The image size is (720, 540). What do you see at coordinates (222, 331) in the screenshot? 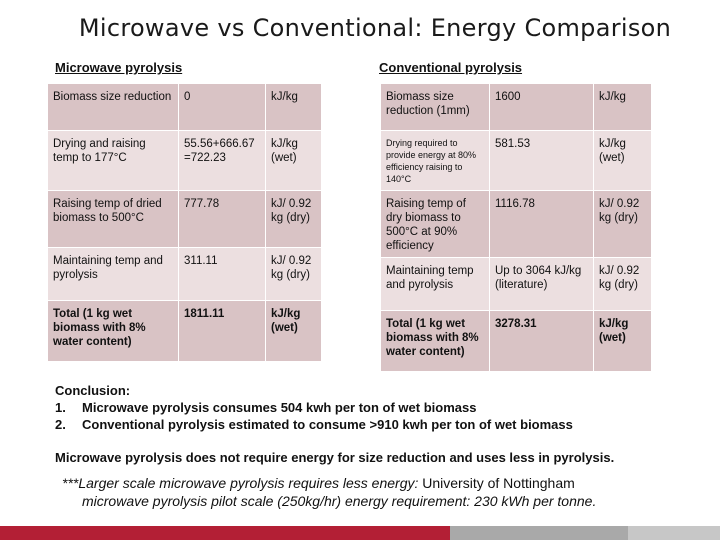
I see `cell-value: 1811.11` at bounding box center [222, 331].